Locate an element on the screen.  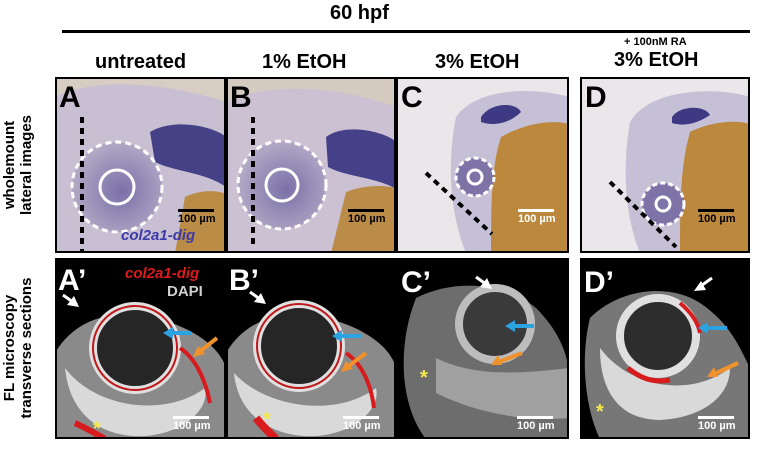
panel-a-prime-fluorescence: * A’ col2a1-dig DAPI 100 µm is located at coordinates (140, 348).